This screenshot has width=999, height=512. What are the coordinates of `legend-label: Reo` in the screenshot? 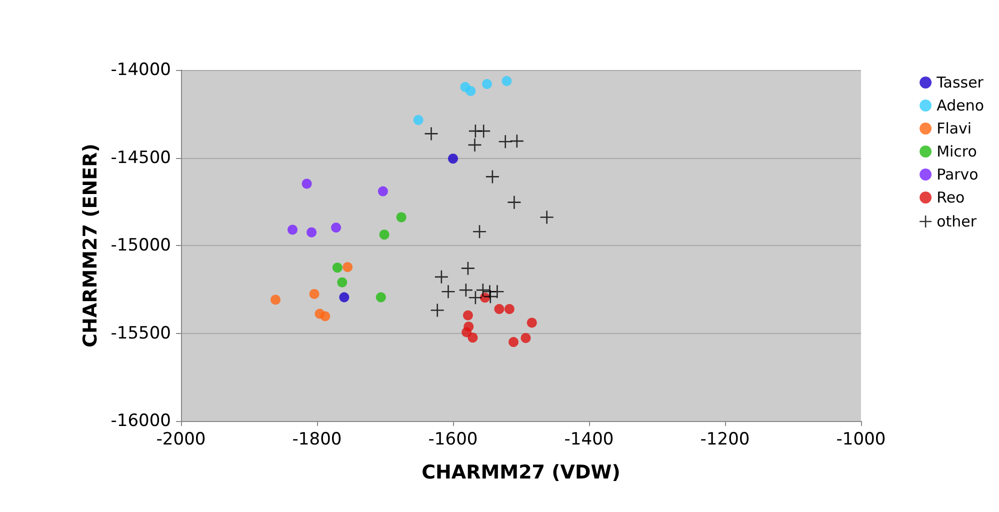 It's located at (950, 197).